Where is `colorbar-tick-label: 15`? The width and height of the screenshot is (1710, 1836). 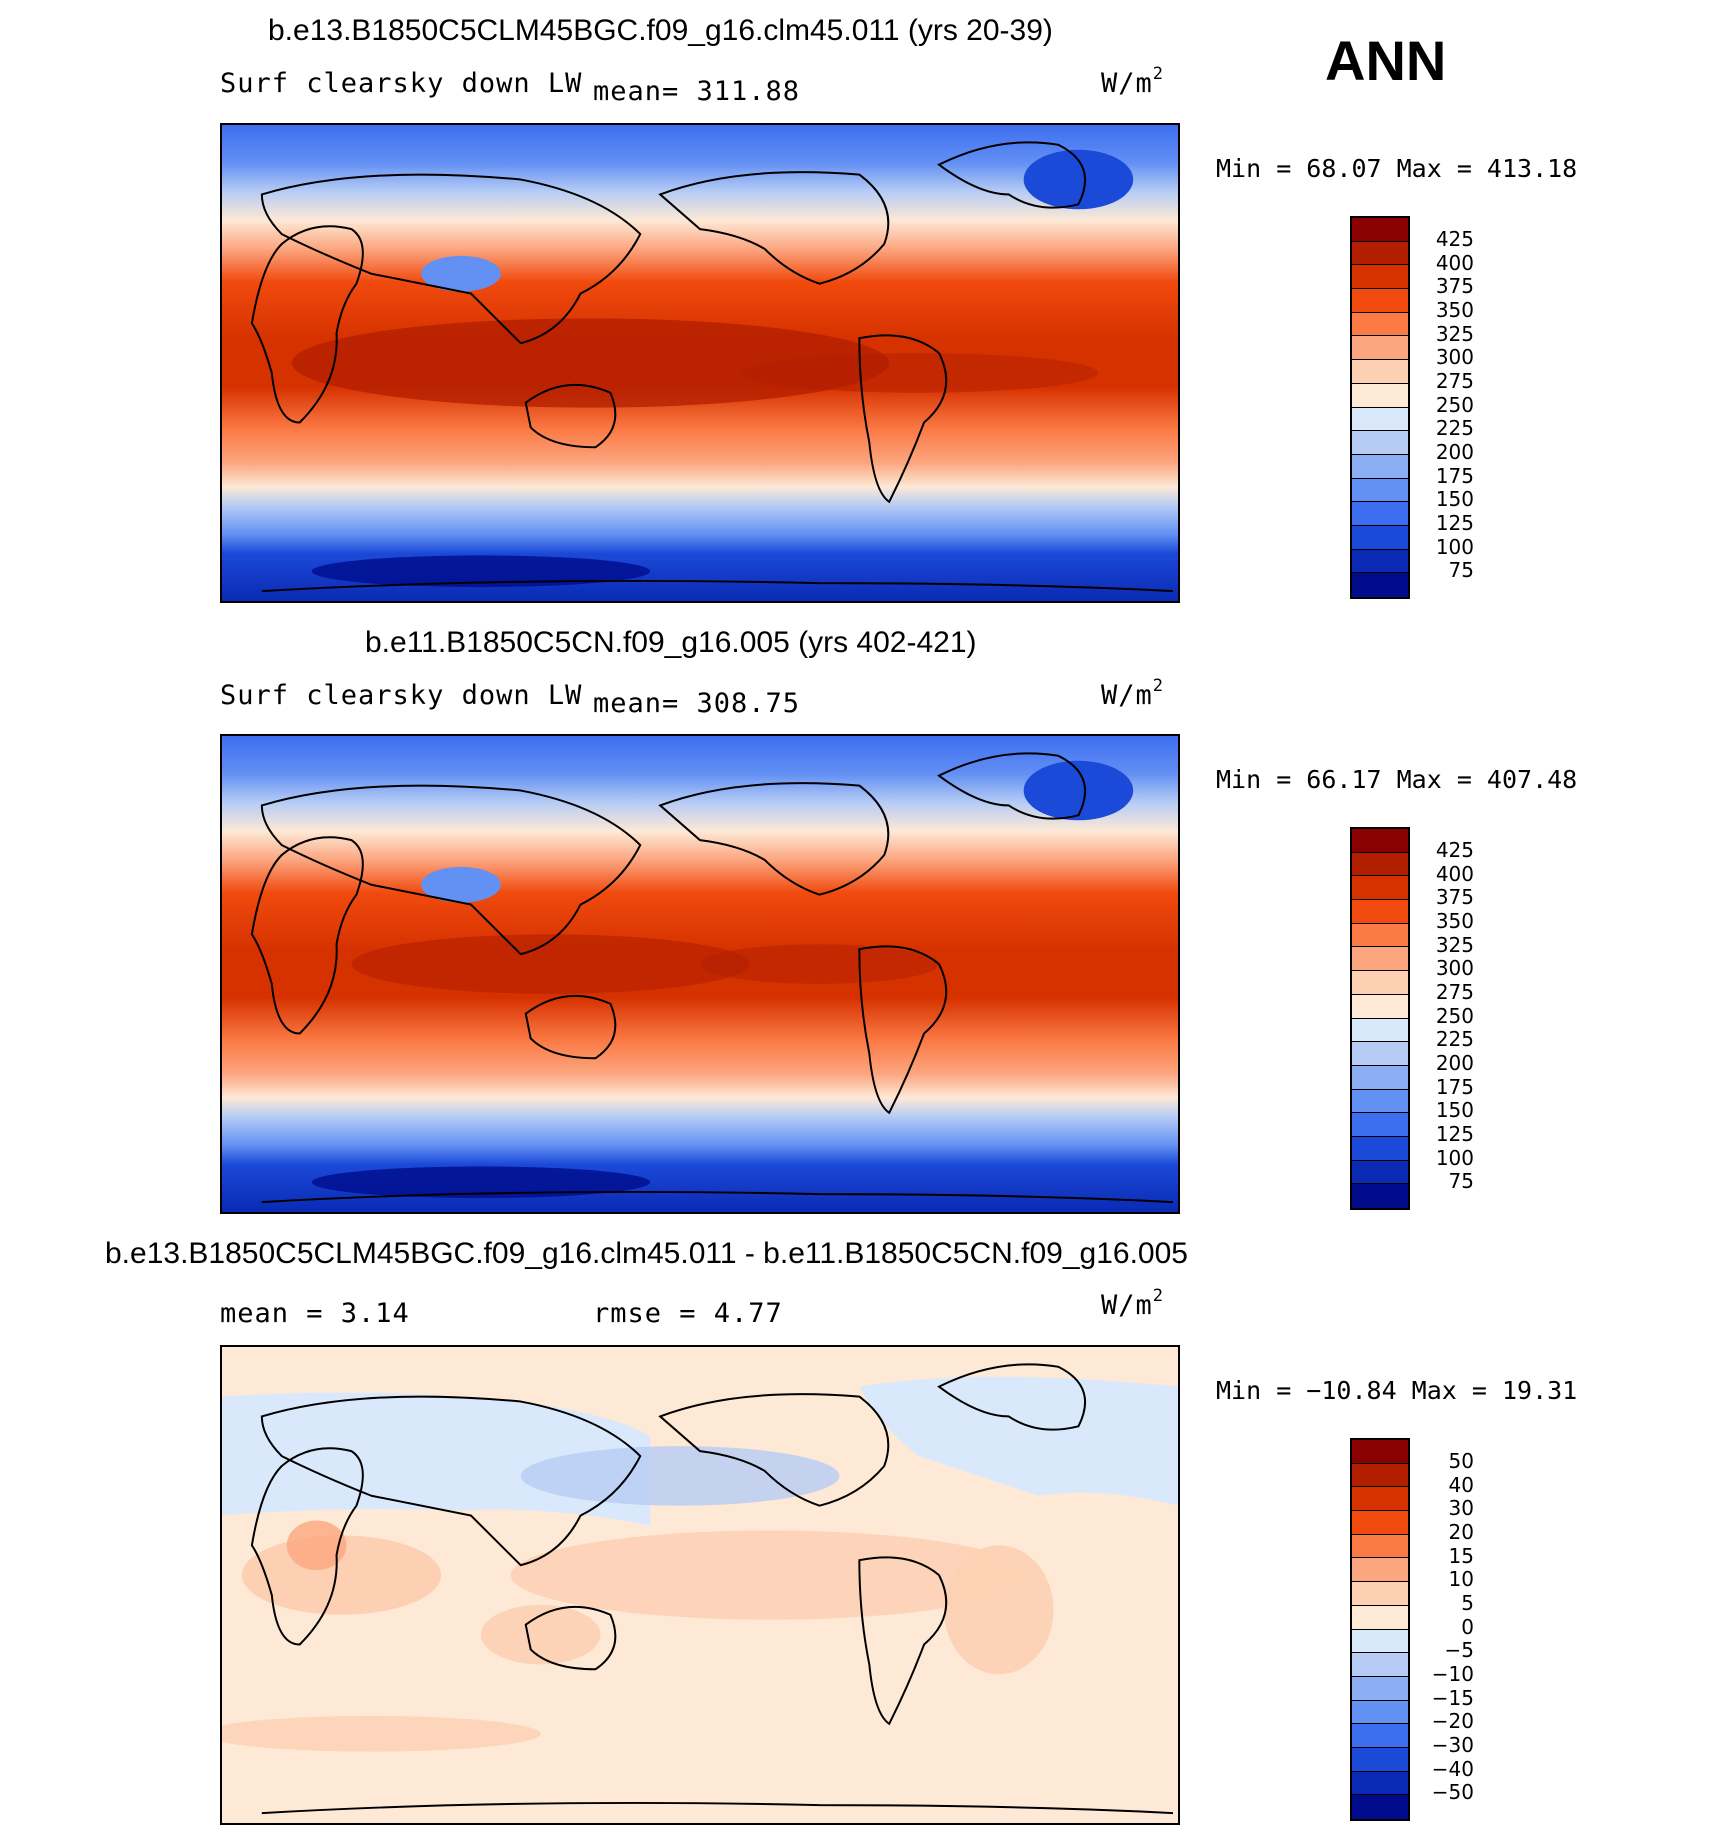 colorbar-tick-label: 15 is located at coordinates (1461, 1556).